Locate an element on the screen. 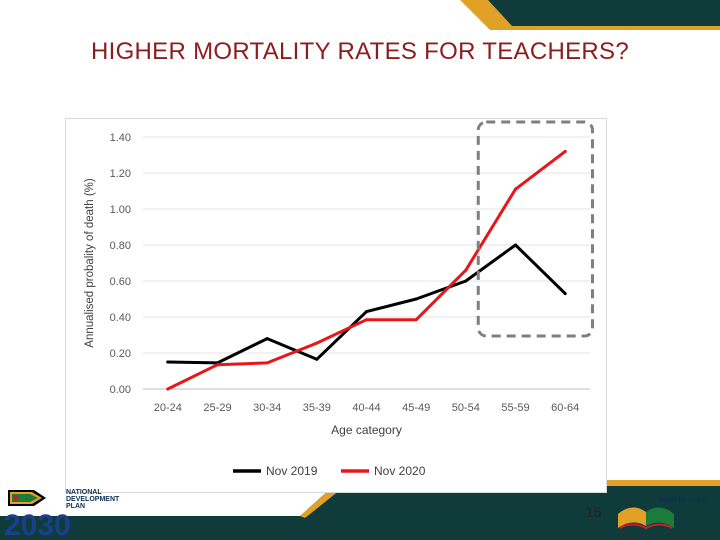 The image size is (720, 540). x-tick-label: 60-64 is located at coordinates (565, 408).